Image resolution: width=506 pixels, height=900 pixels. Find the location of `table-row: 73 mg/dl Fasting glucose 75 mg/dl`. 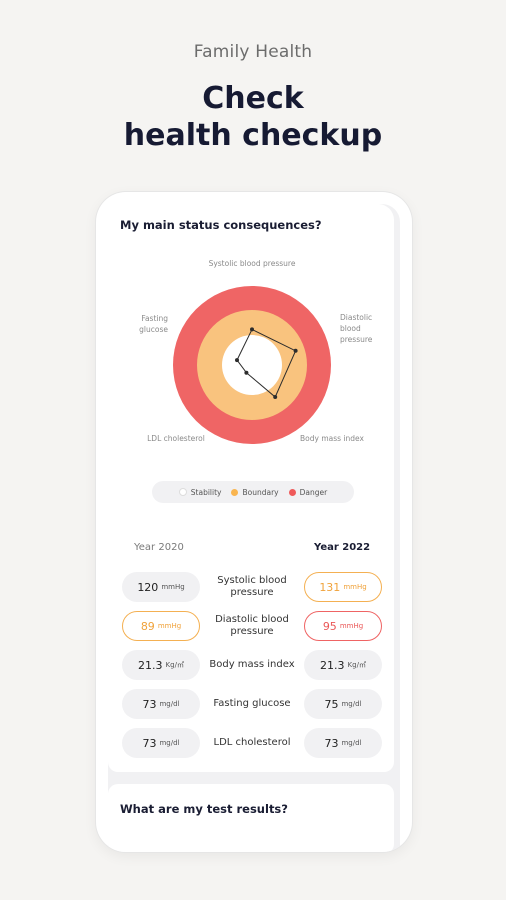

table-row: 73 mg/dl Fasting glucose 75 mg/dl is located at coordinates (251, 705).